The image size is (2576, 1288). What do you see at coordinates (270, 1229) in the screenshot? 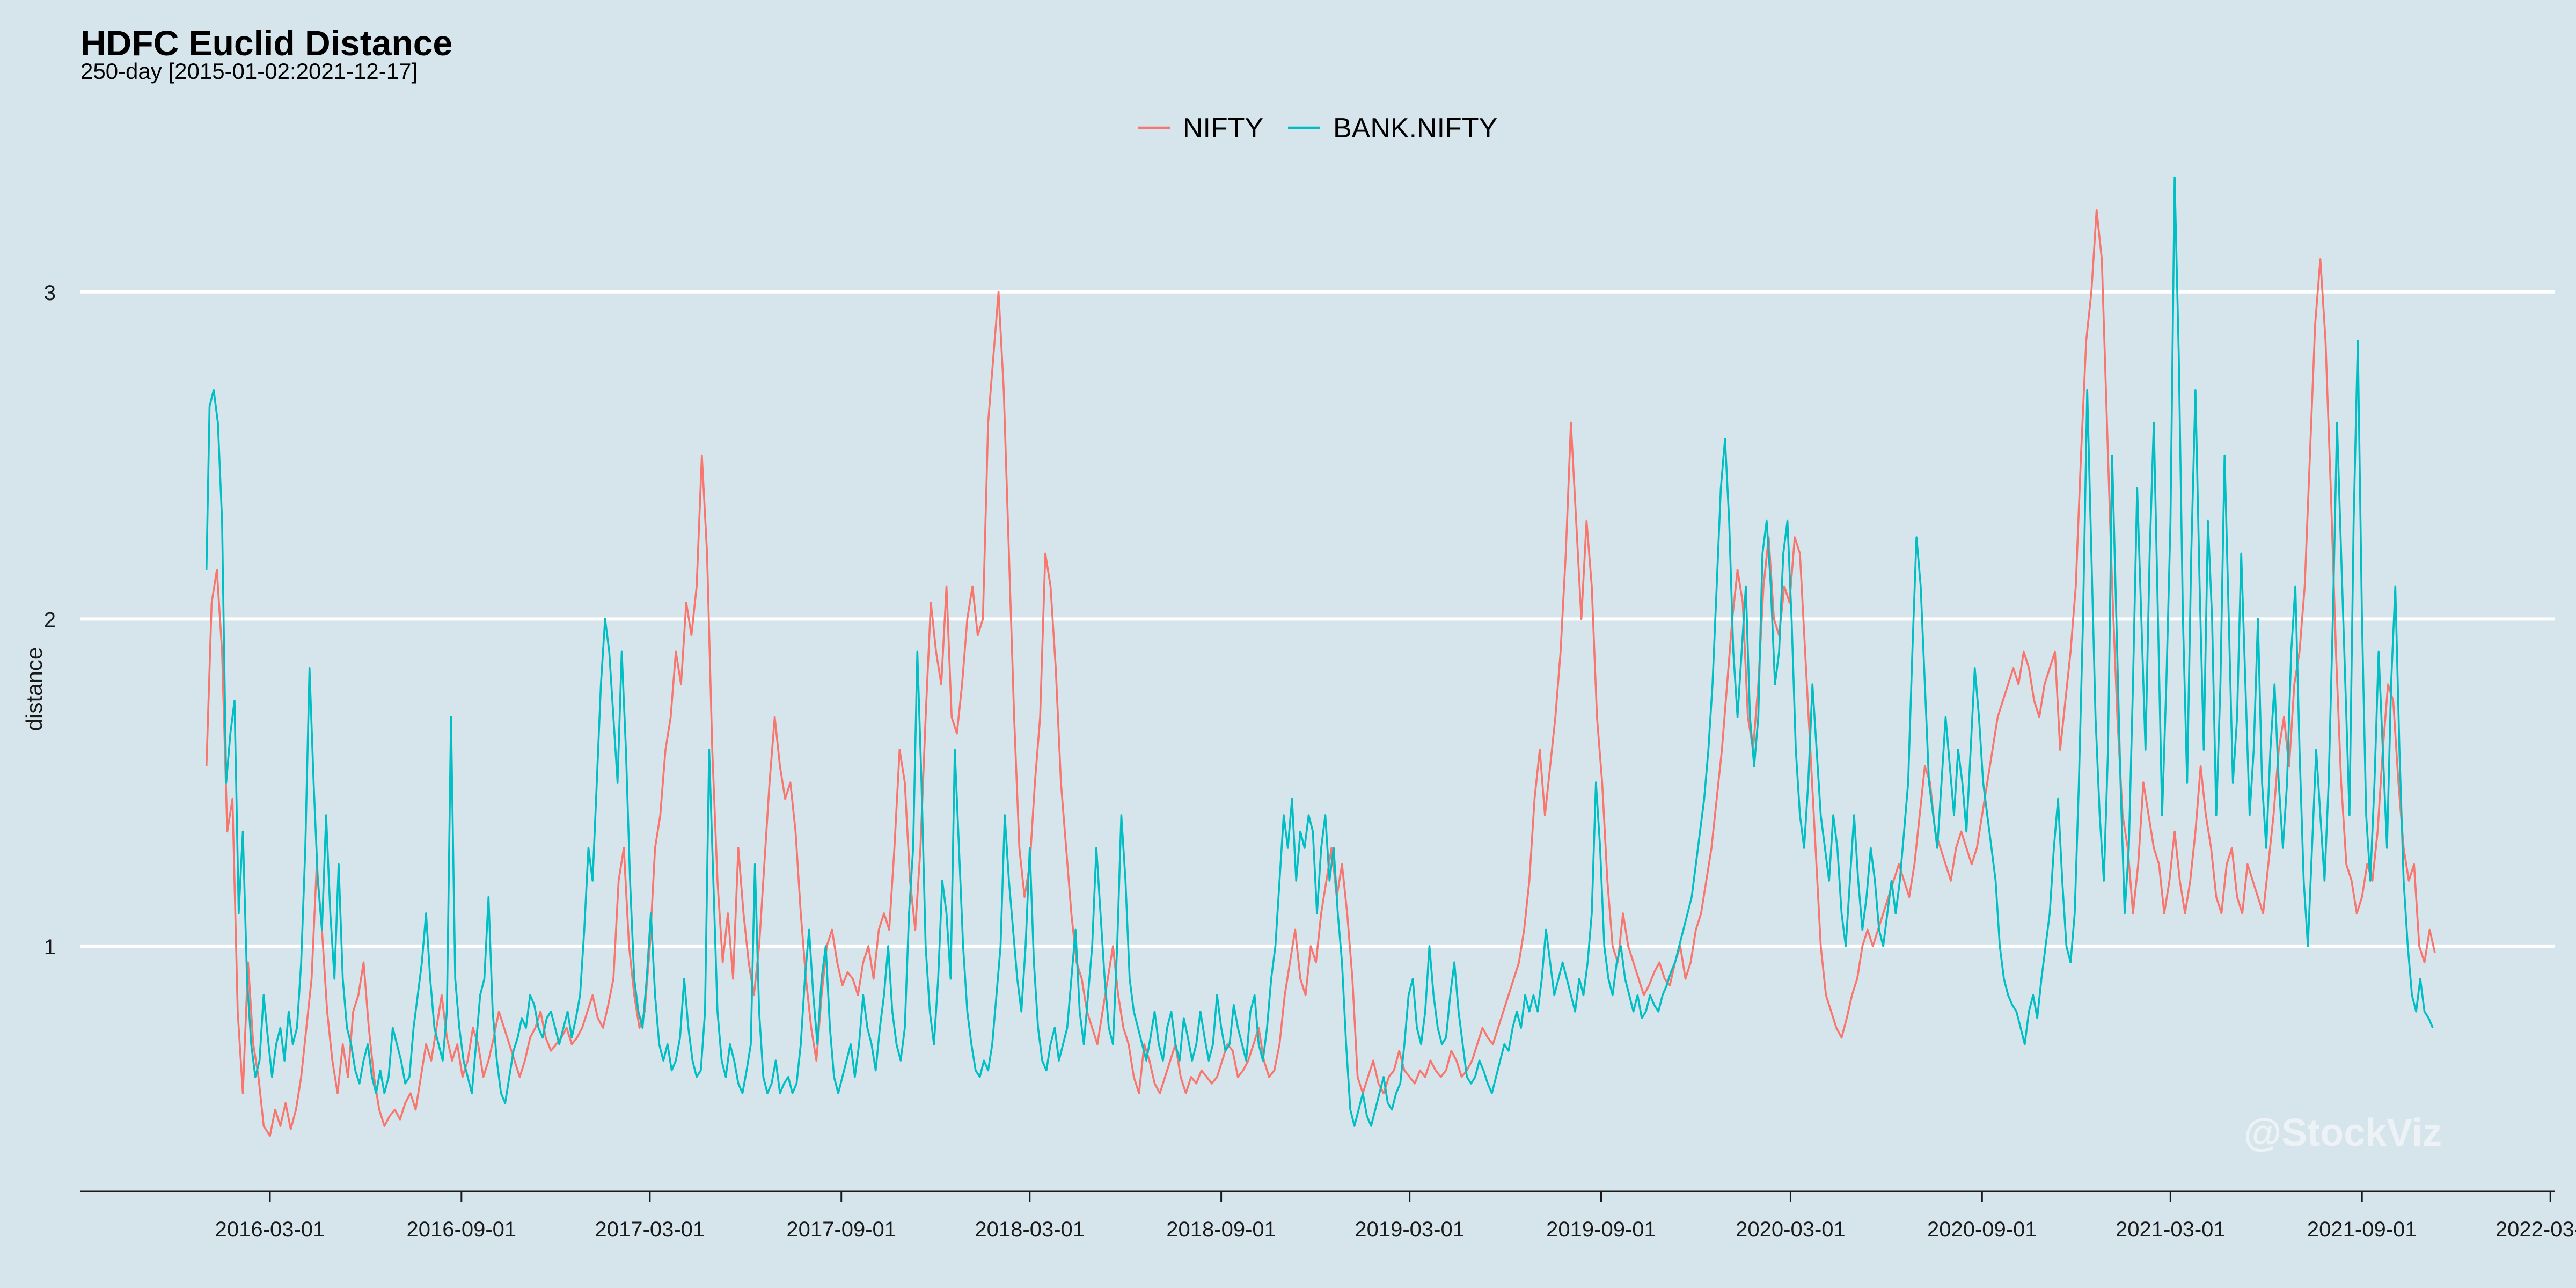
I see `x-tick-label: 2016-03-01` at bounding box center [270, 1229].